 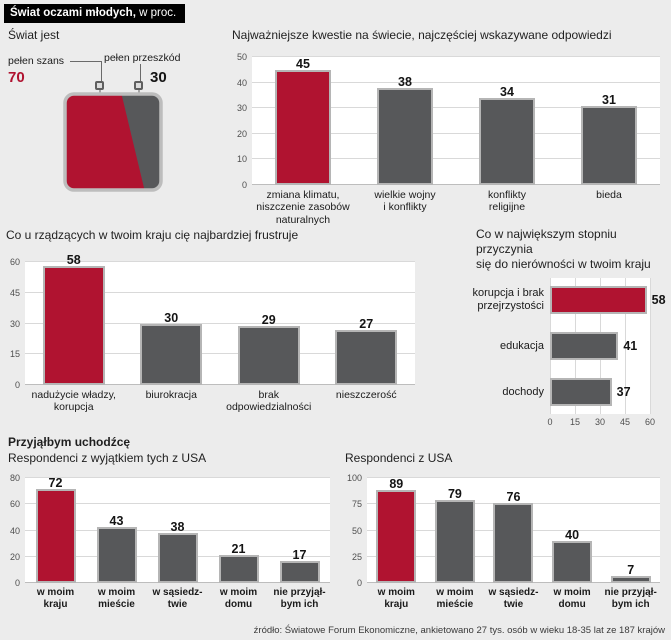 What do you see at coordinates (113, 142) in the screenshot?
I see `world-proportion-square` at bounding box center [113, 142].